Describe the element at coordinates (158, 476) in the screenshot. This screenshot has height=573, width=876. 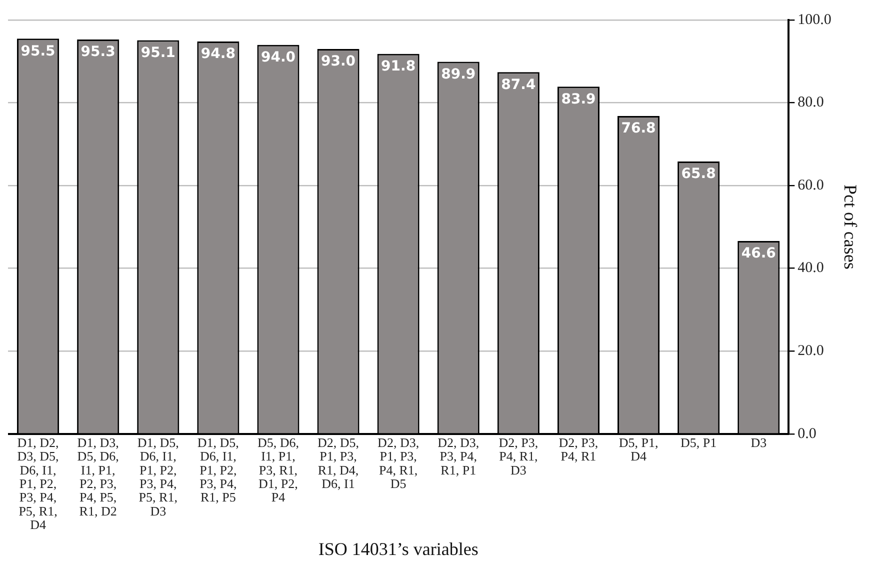
I see `x-tick-label: D1, D5, D6, I1, P1, P2, P3, P4, P5, R1, D3` at that location.